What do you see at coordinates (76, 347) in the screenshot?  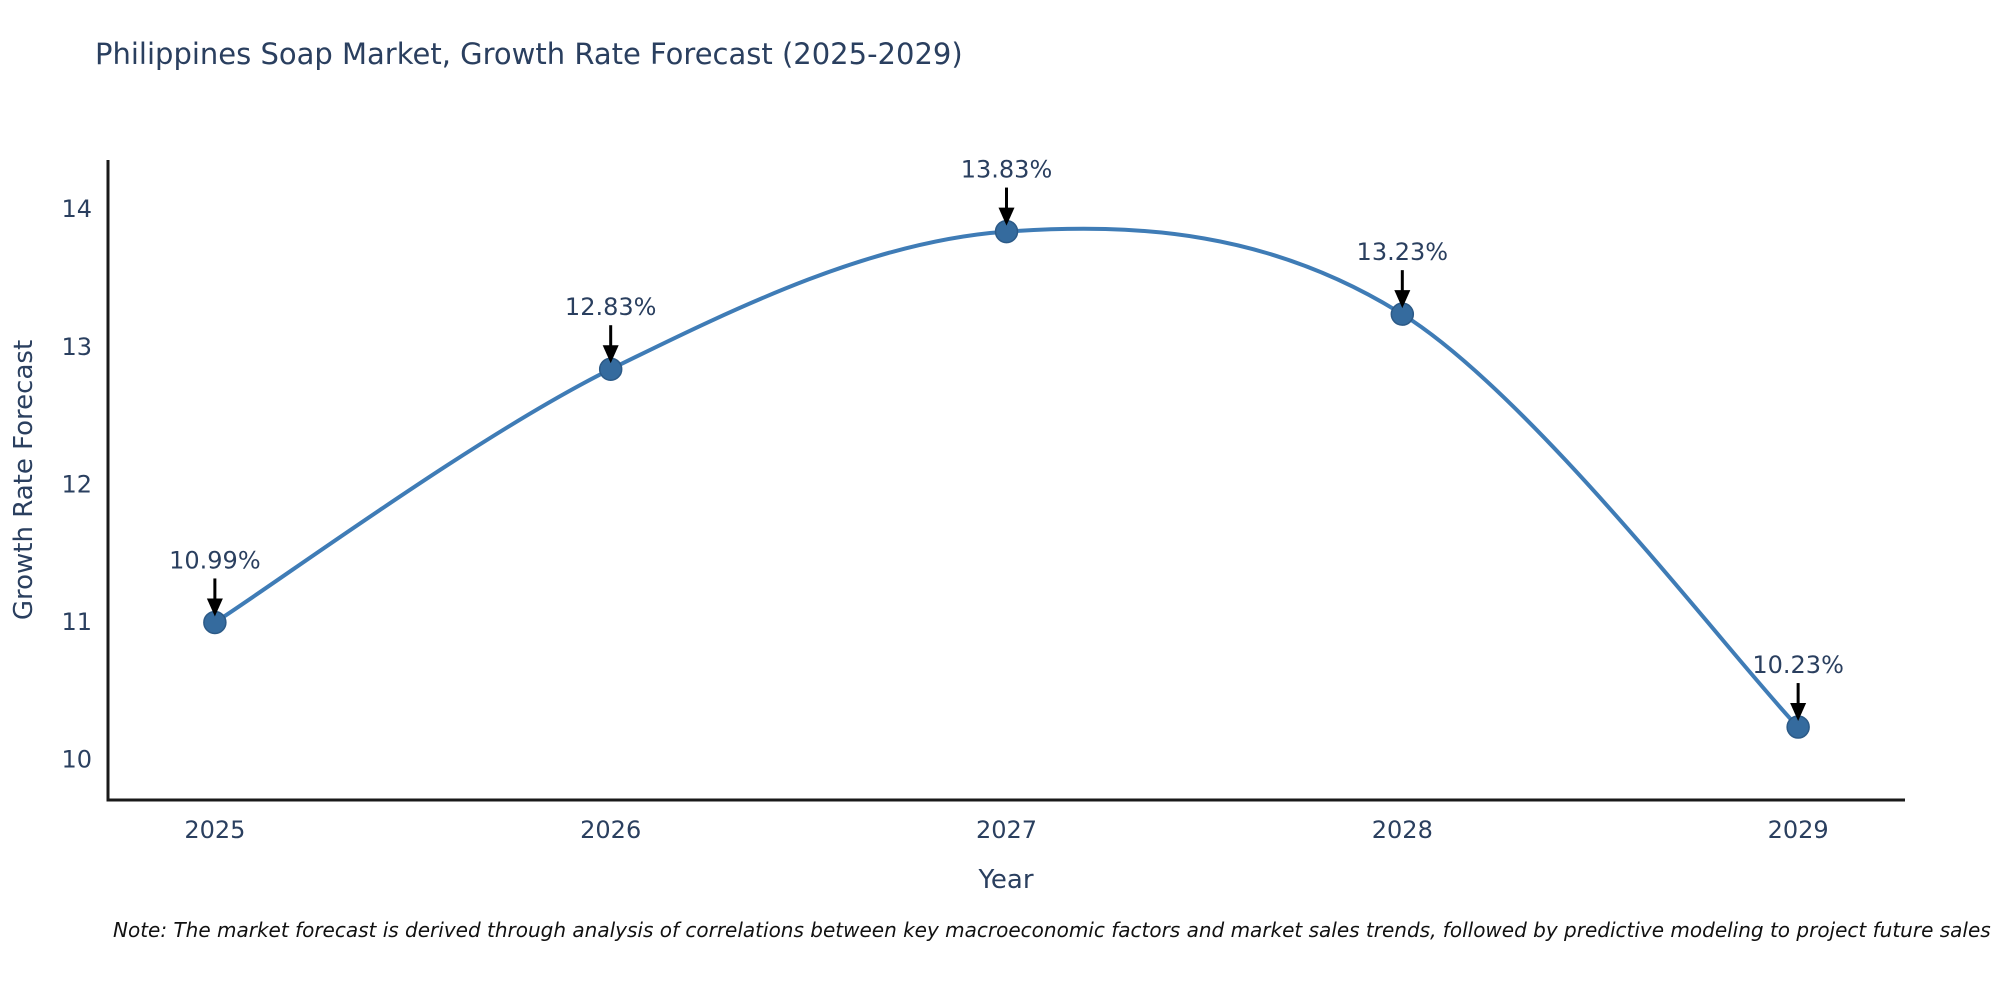 I see `y-tick-label: 13` at bounding box center [76, 347].